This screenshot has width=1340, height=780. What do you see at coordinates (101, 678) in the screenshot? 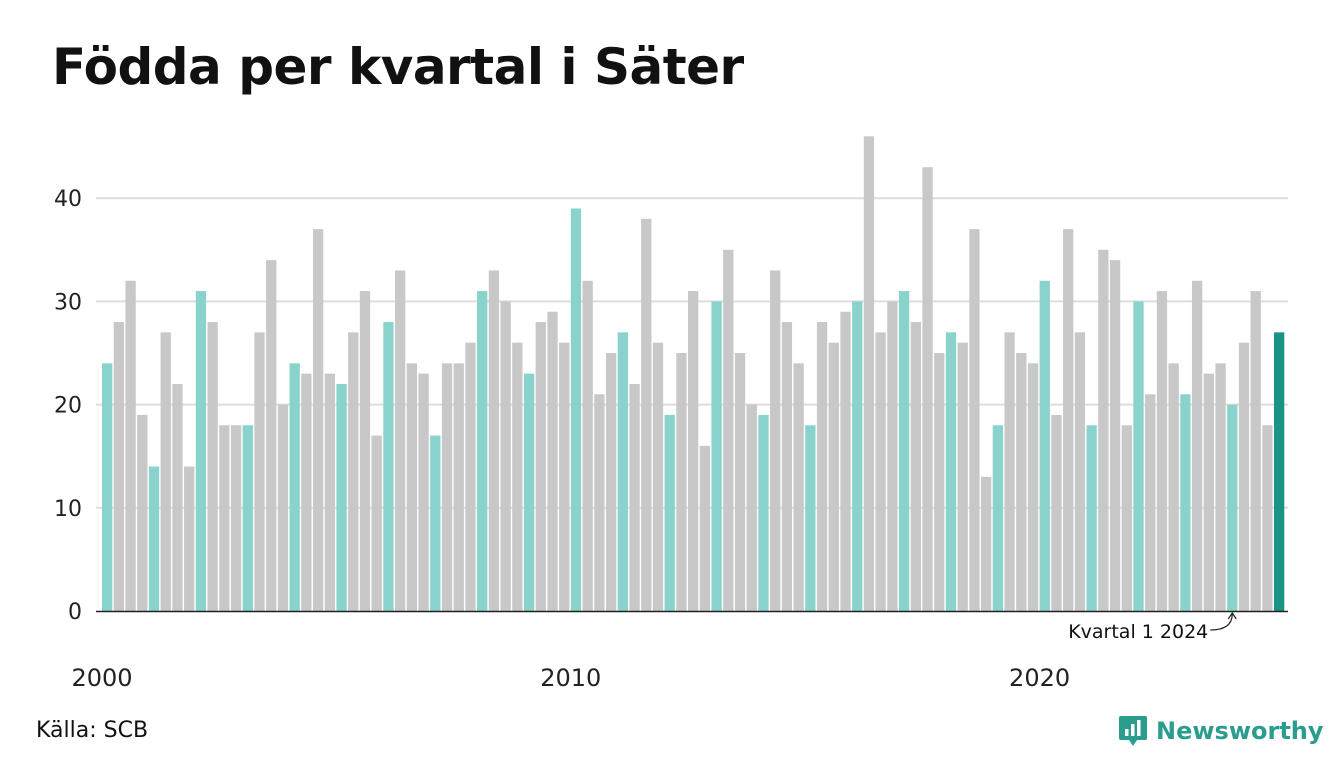
I see `x-tick-label: 2000` at bounding box center [101, 678].